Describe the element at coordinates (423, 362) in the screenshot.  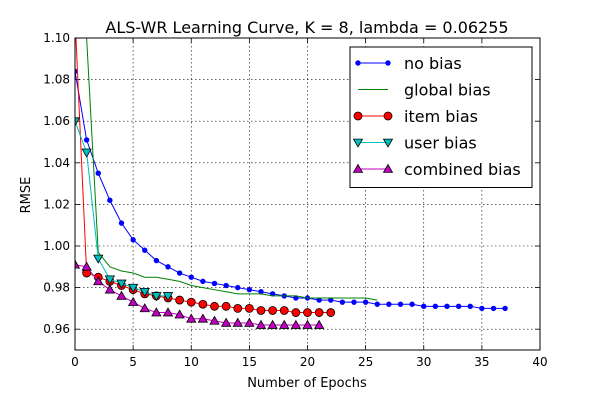
I see `x-tick-label: 30` at that location.